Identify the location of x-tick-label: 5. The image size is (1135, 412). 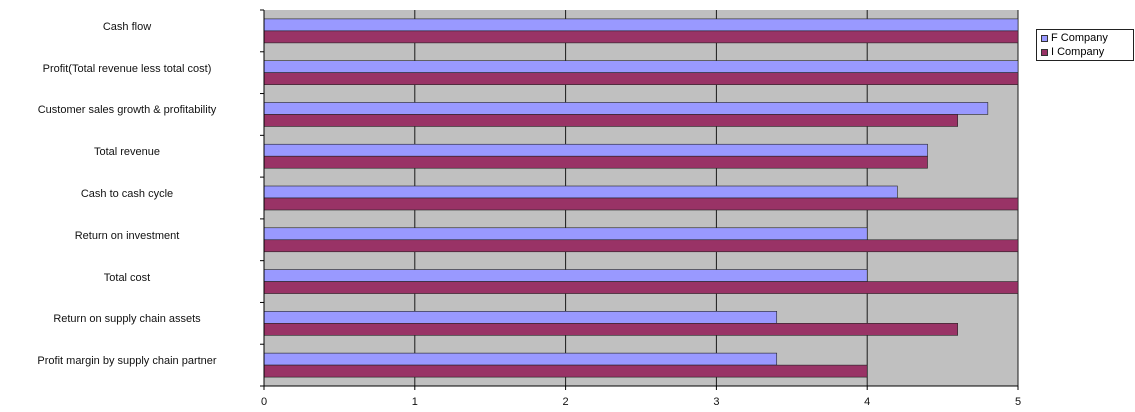
(1018, 402).